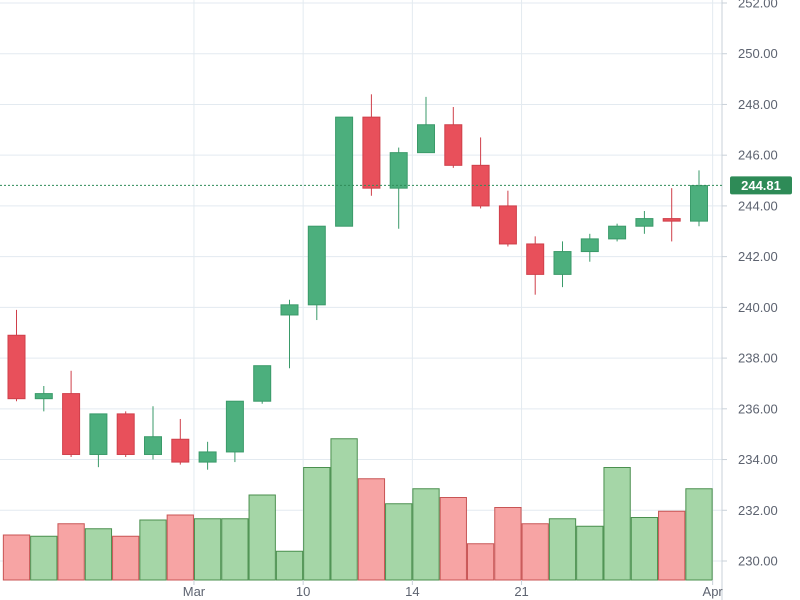 The height and width of the screenshot is (600, 800). Describe the element at coordinates (758, 408) in the screenshot. I see `y-tick-label: 236.00` at that location.